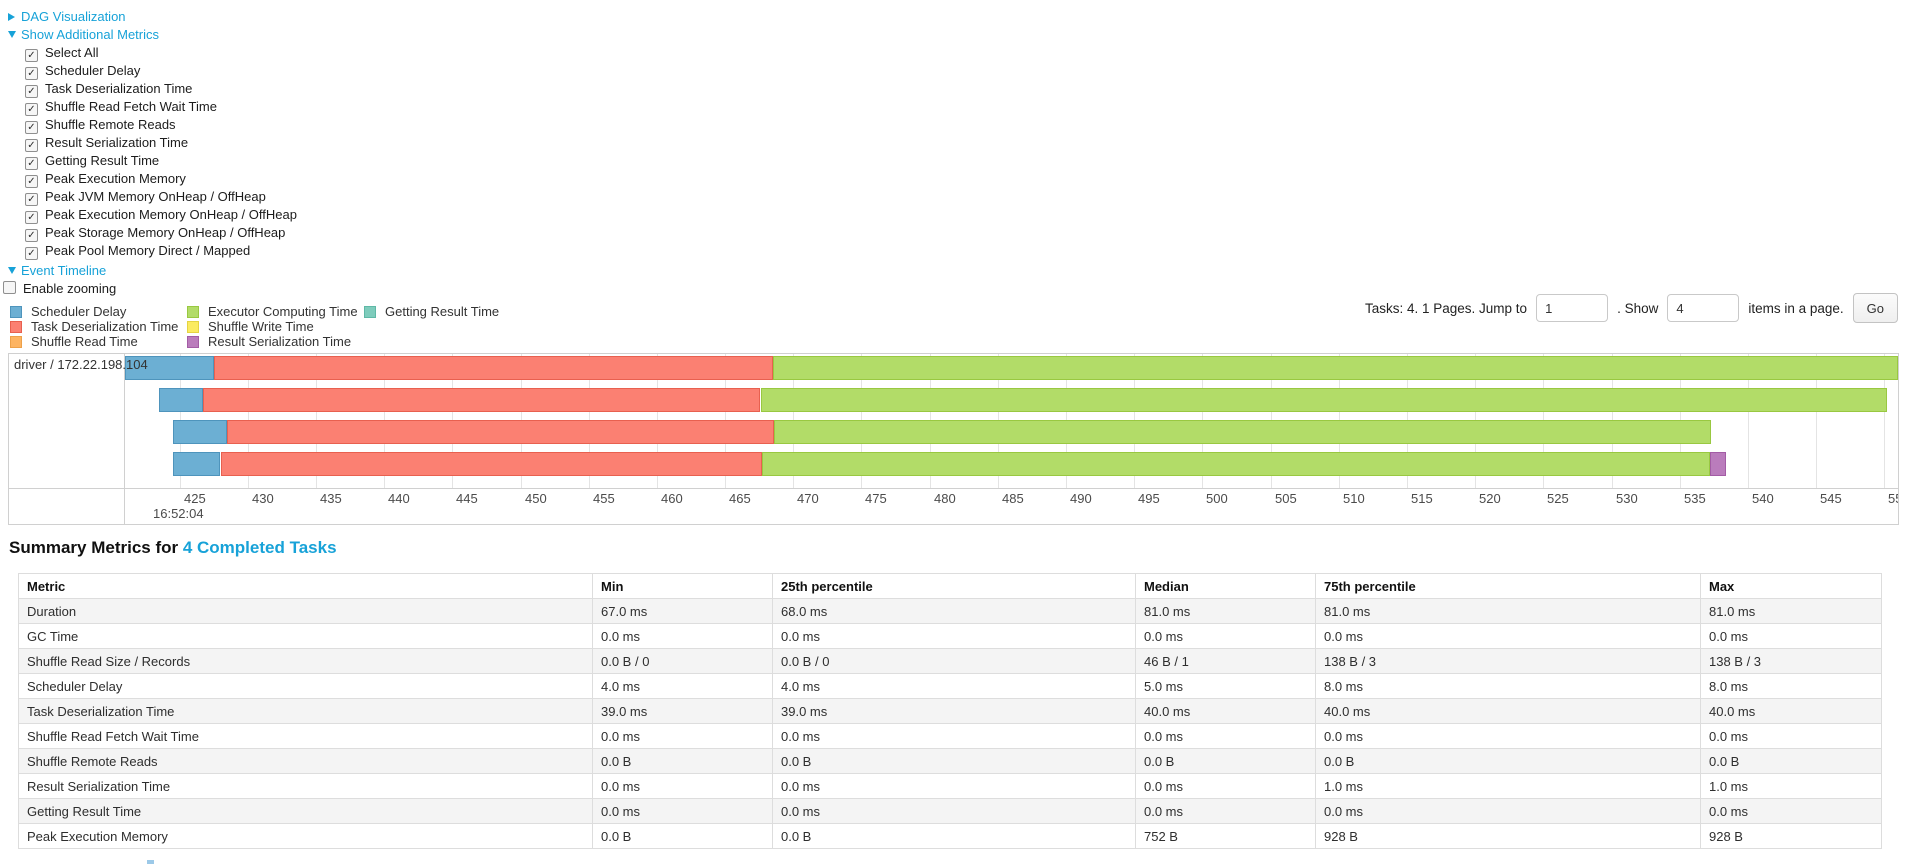  What do you see at coordinates (1558, 498) in the screenshot?
I see `axis-tick-label: 525` at bounding box center [1558, 498].